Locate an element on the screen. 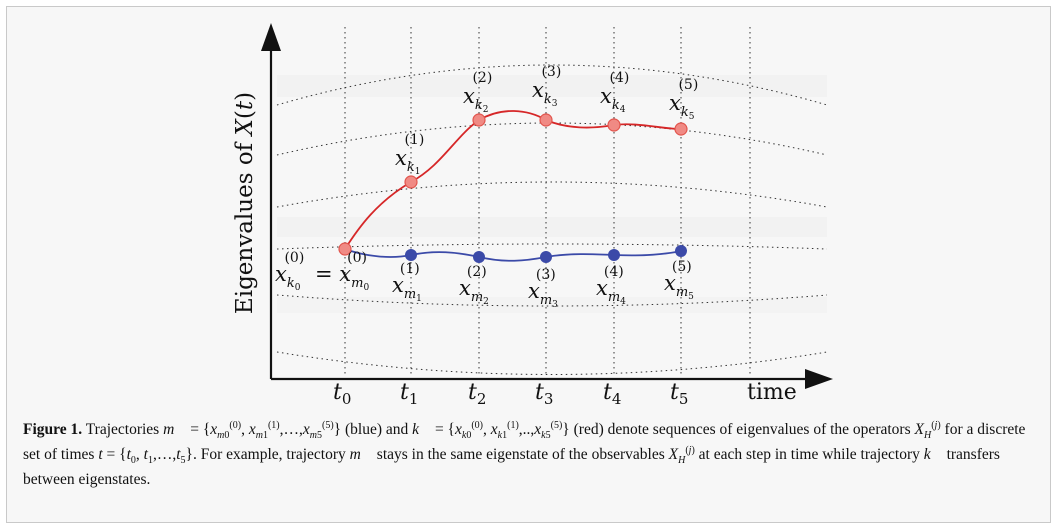  label-x-k0-equals-x-m0: xk0(0) = xm0(0) is located at coordinates (322, 271).